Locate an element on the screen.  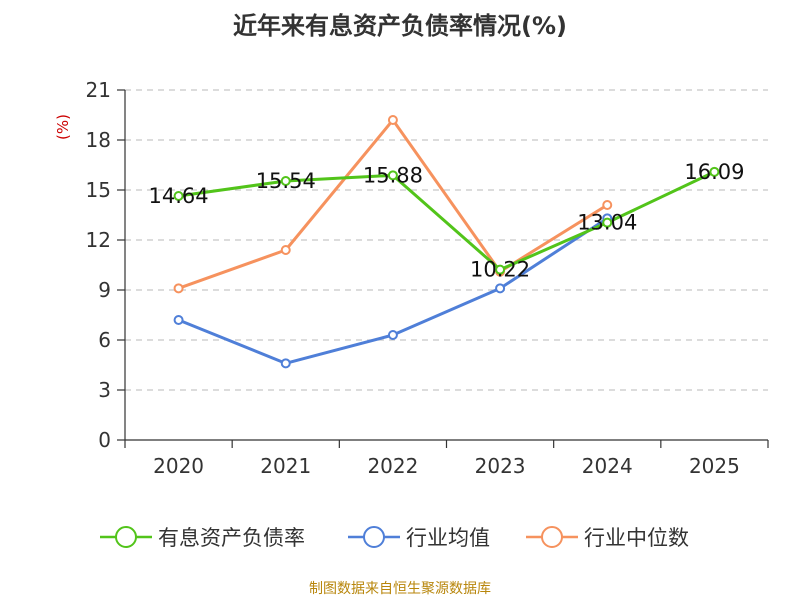
data-label: 10.22 is located at coordinates (500, 270).